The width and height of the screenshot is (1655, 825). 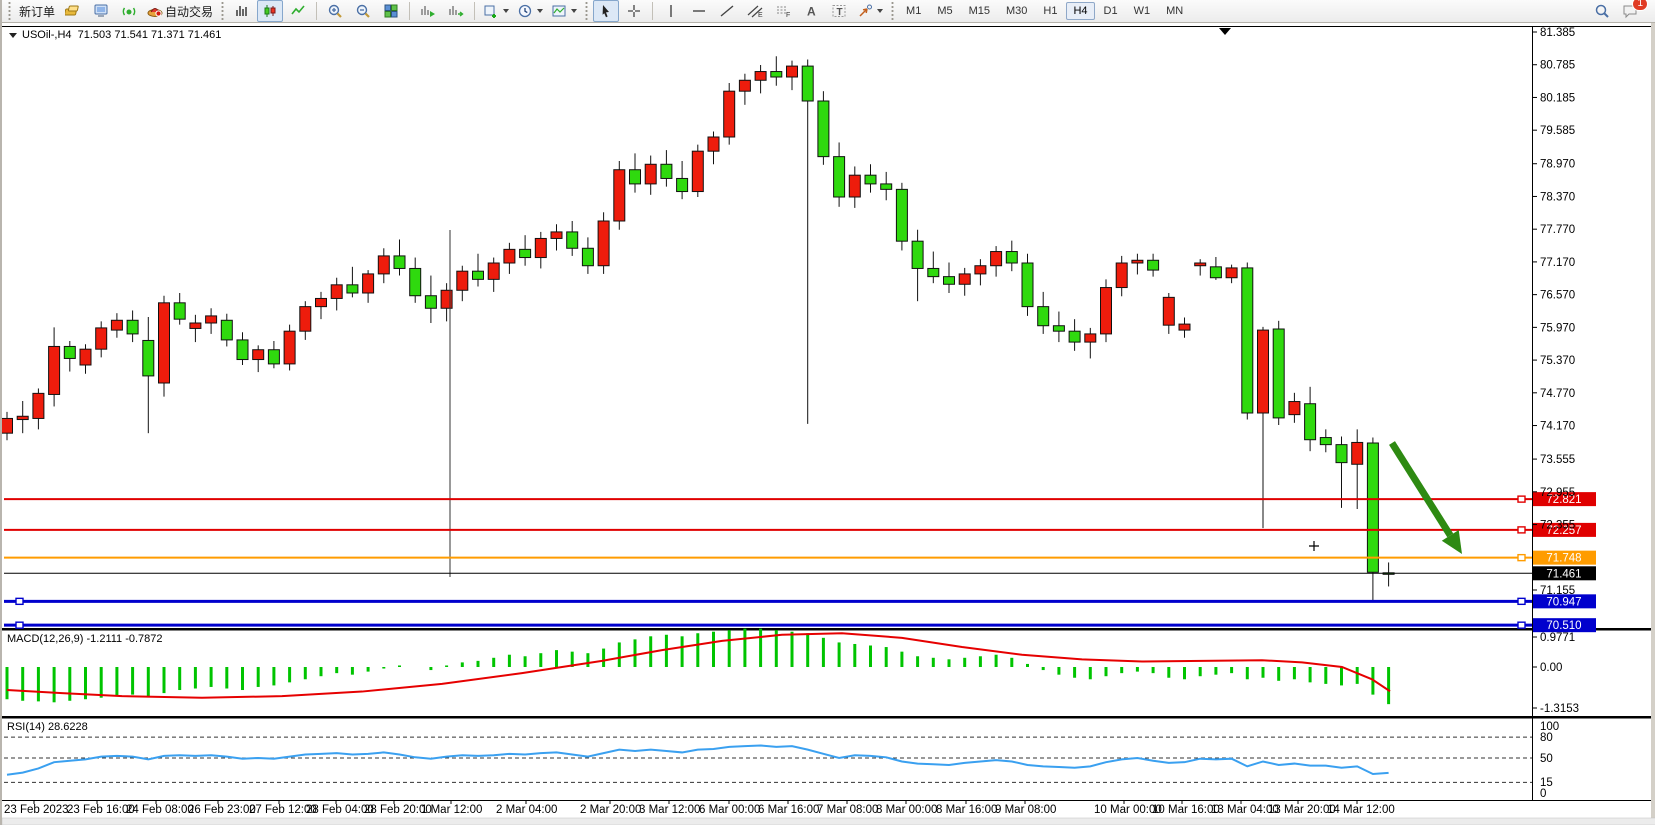 What do you see at coordinates (945, 11) in the screenshot?
I see `timeframe-m5-button: M5` at bounding box center [945, 11].